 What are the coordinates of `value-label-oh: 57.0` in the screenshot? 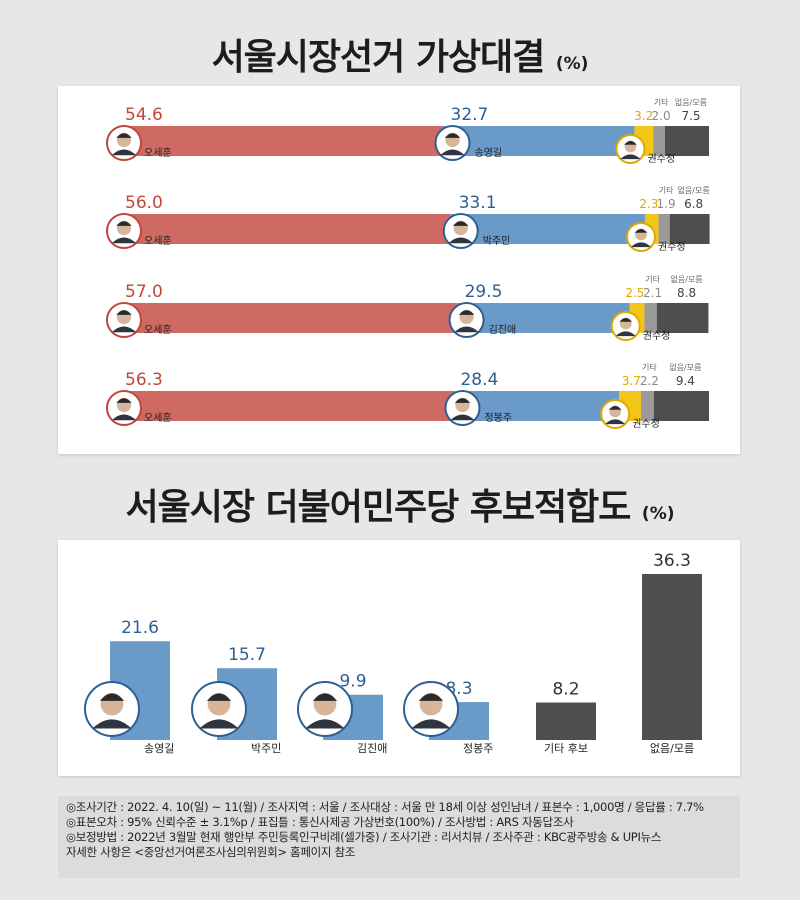 It's located at (144, 292).